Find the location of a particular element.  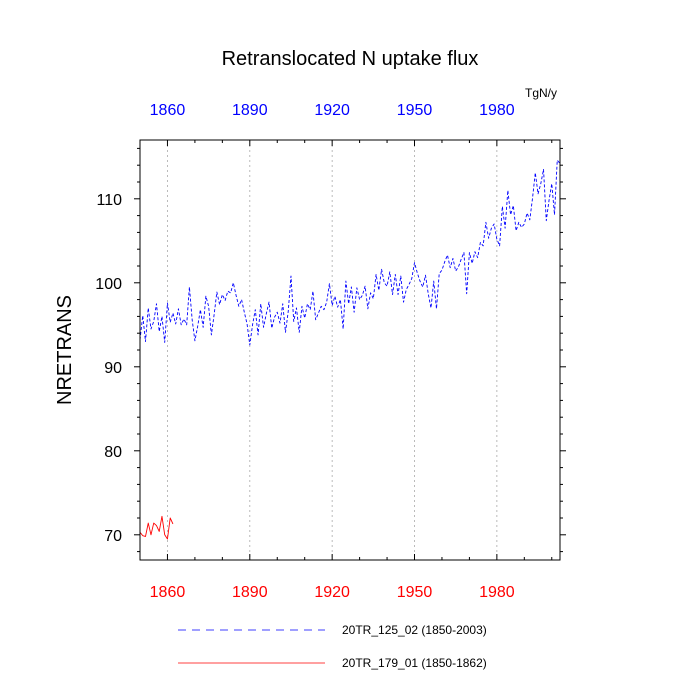

y-axis-label: NRETRANS is located at coordinates (65, 350).